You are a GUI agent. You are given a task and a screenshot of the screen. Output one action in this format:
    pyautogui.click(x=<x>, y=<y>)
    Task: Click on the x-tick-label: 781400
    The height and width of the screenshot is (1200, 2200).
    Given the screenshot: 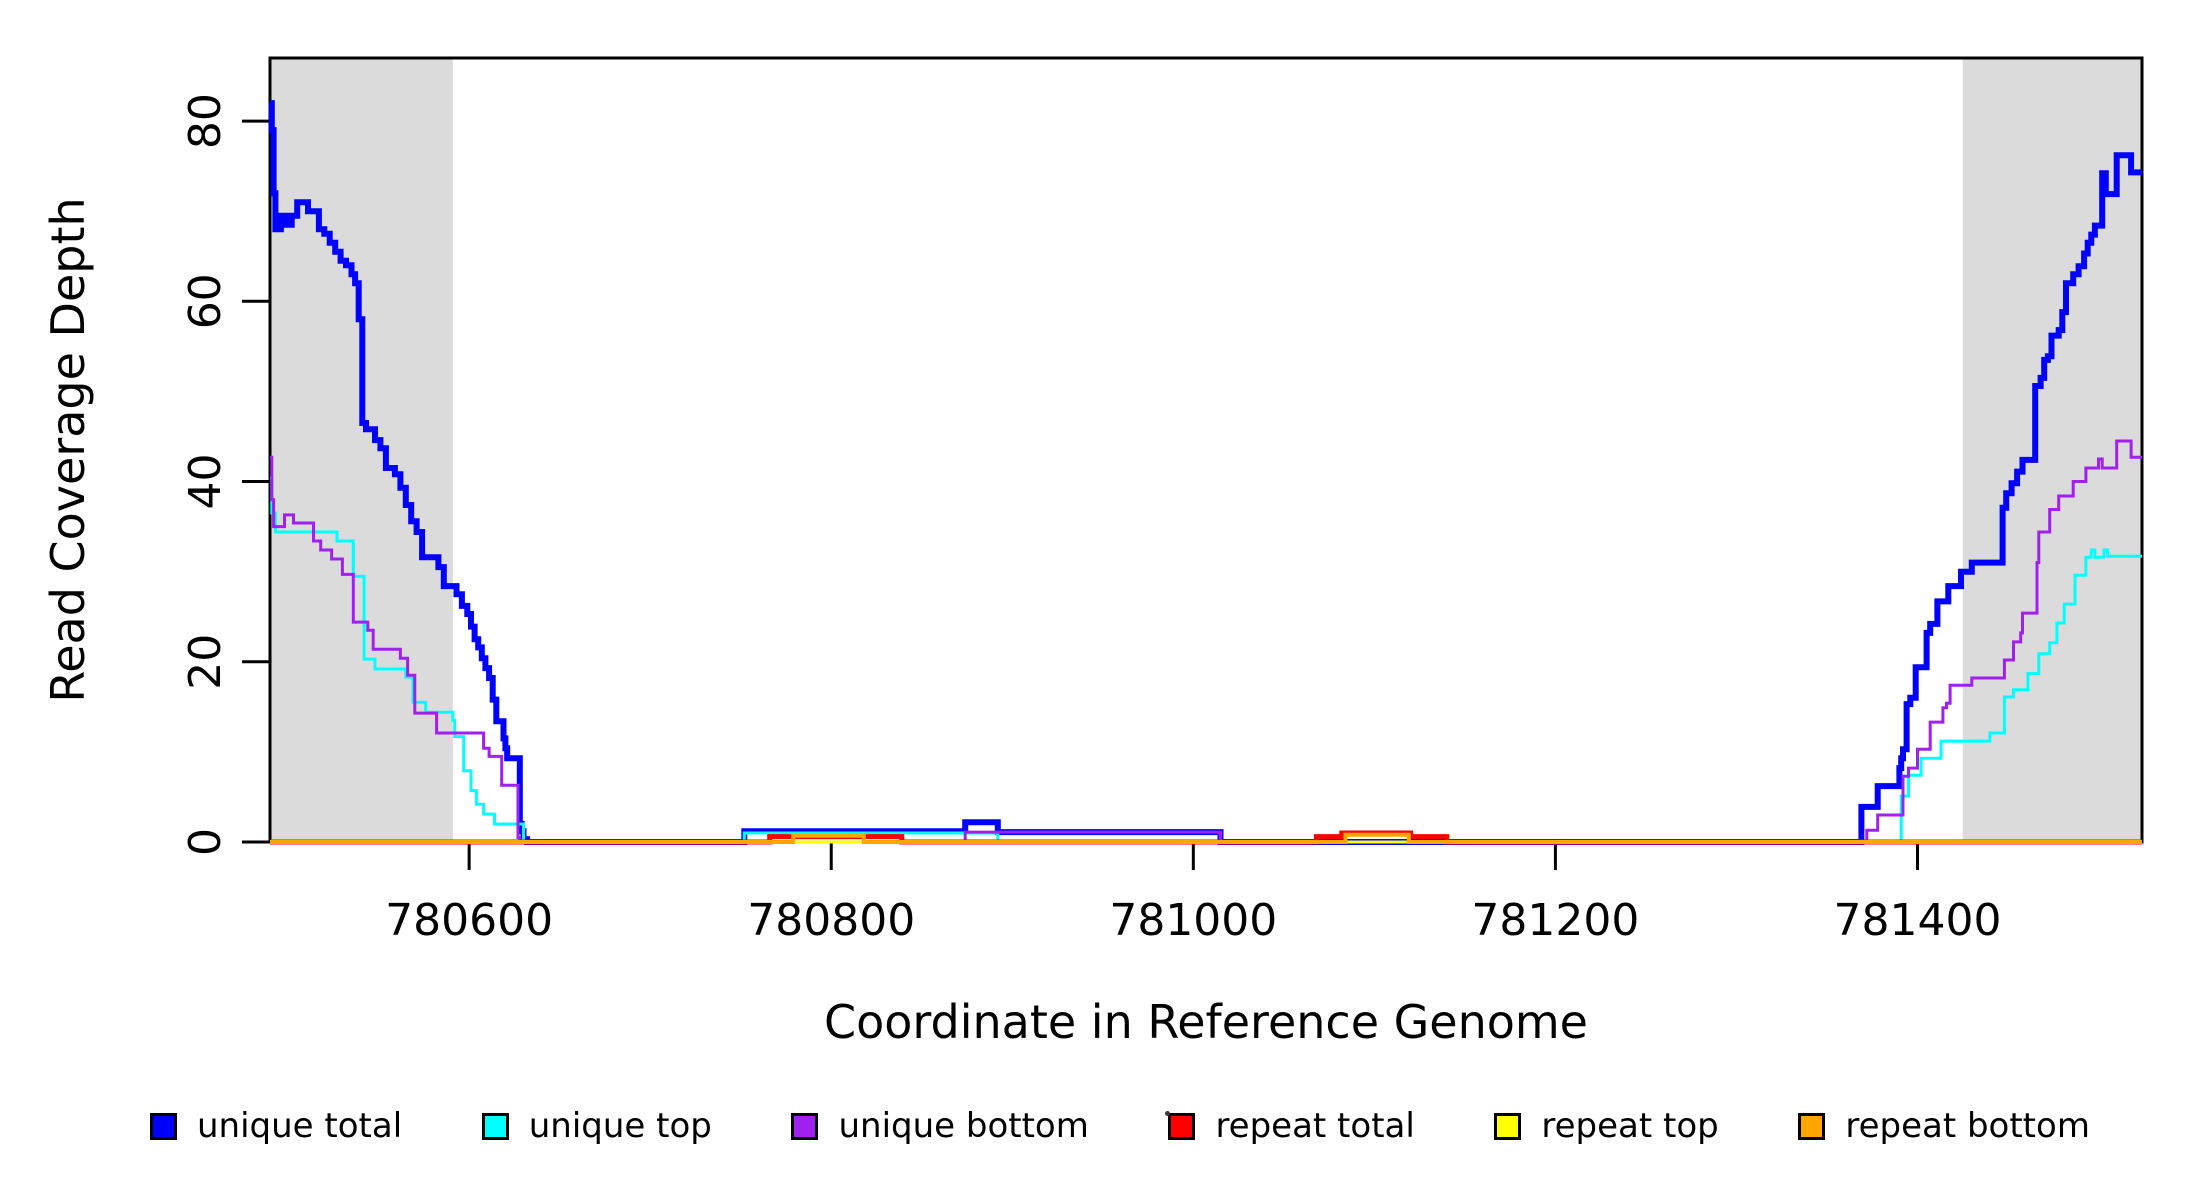 What is the action you would take?
    pyautogui.click(x=1918, y=920)
    